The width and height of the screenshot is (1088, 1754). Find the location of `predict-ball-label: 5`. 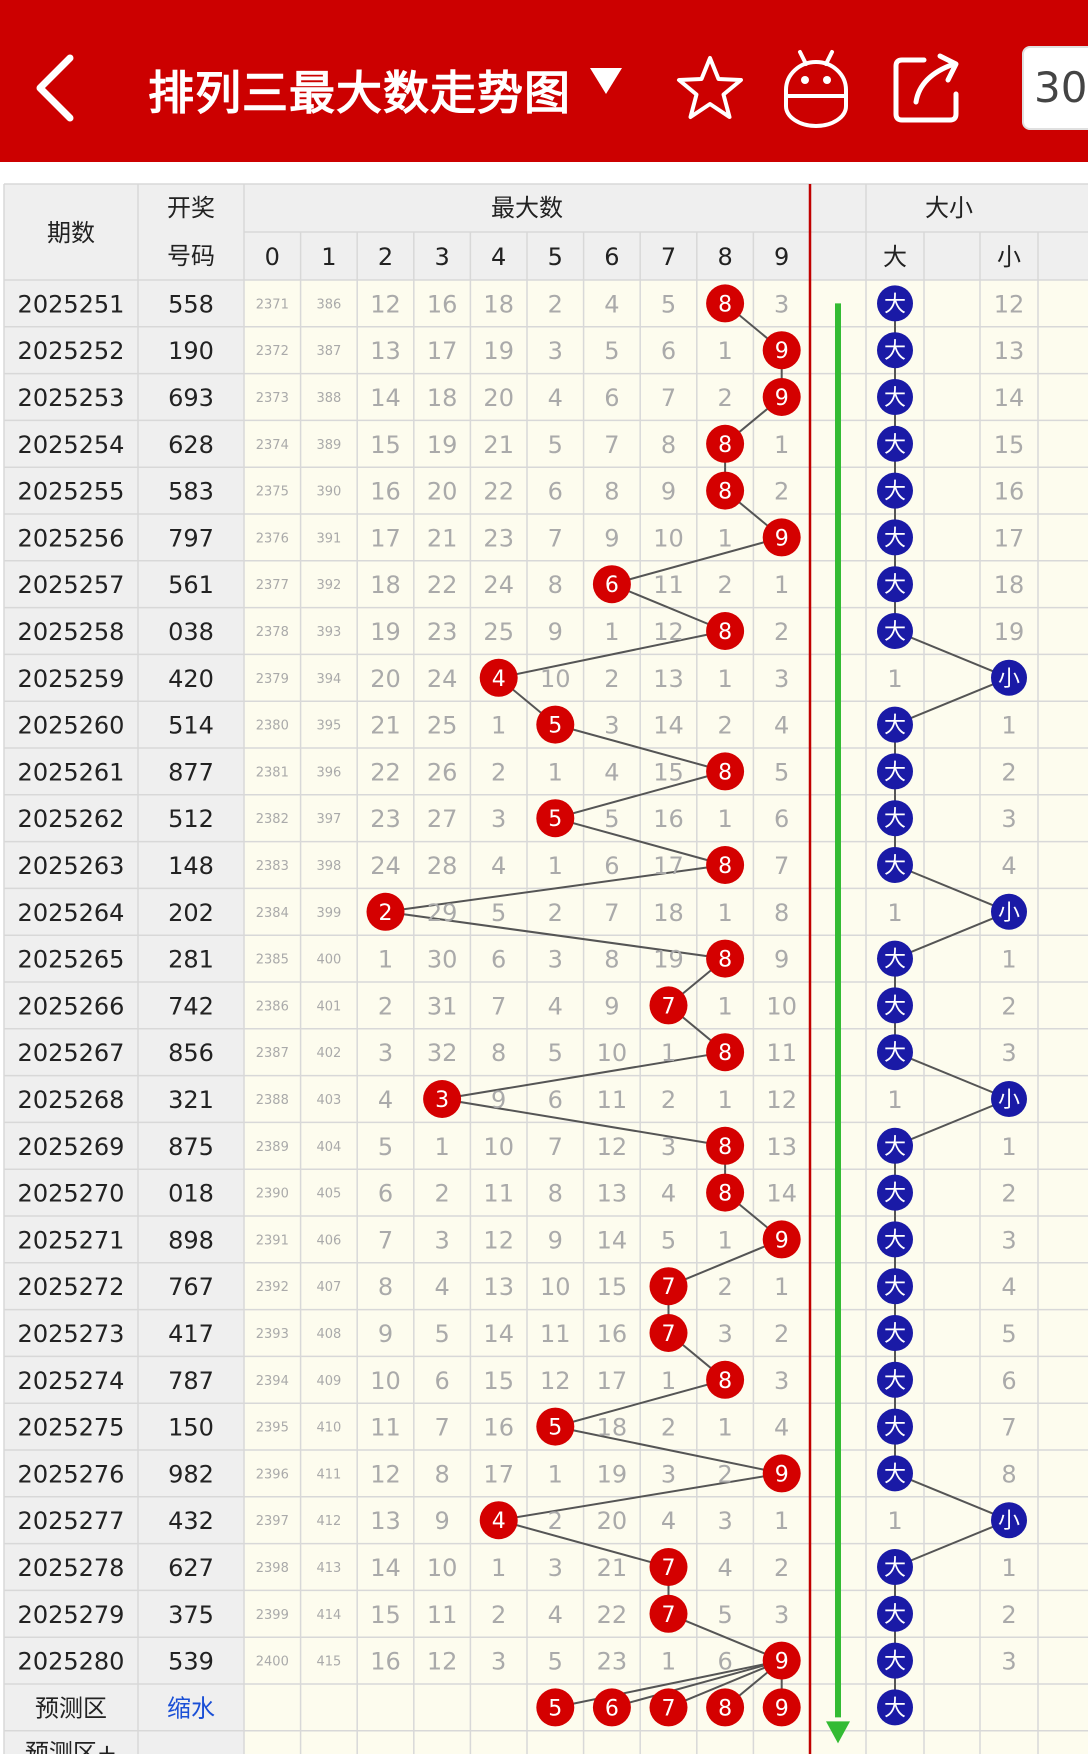

predict-ball-label: 5 is located at coordinates (555, 1708).